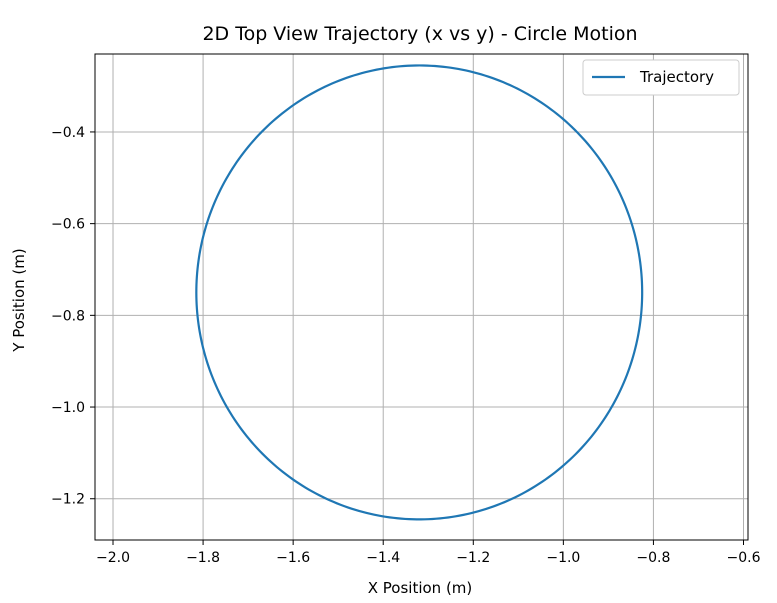  I want to click on x-tick-label: −1.8, so click(203, 558).